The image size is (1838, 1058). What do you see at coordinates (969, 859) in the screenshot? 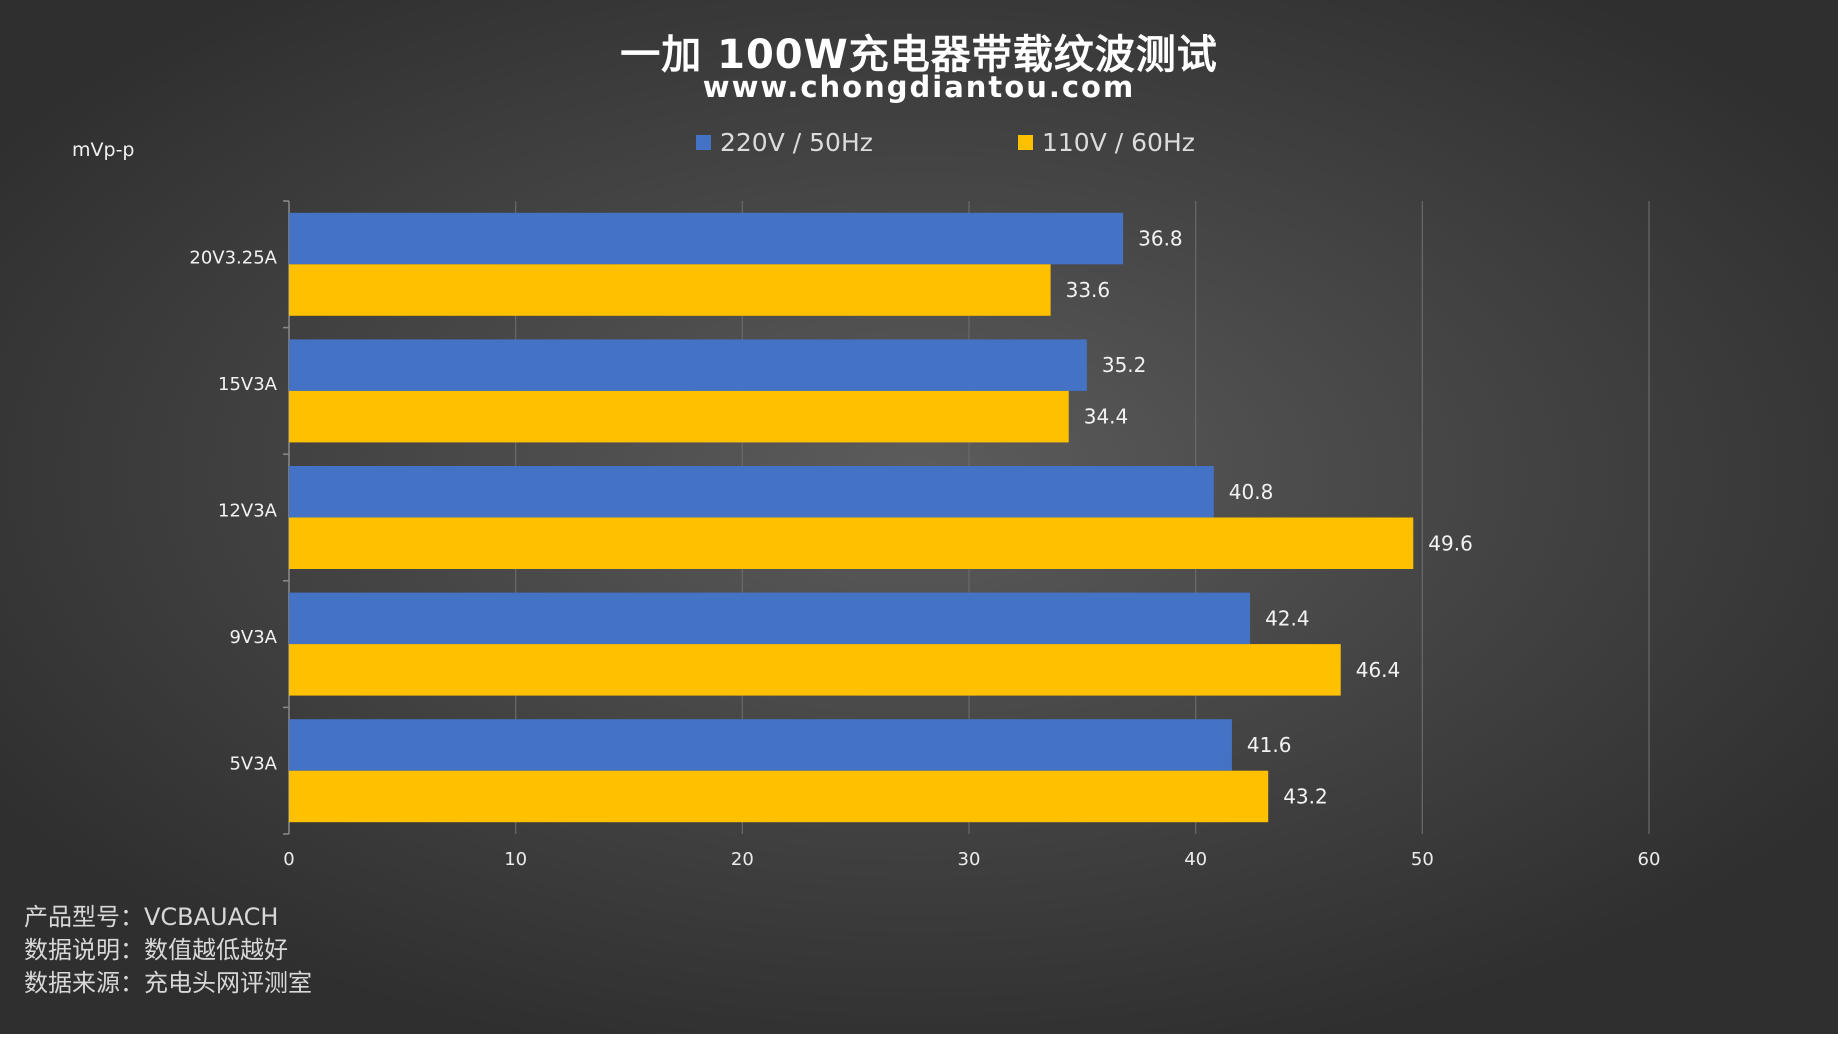
I see `x-tick-label: 30` at bounding box center [969, 859].